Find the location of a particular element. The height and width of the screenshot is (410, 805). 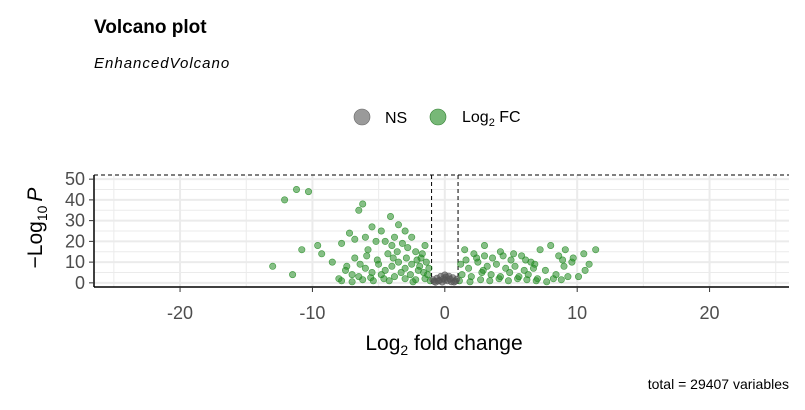

x-tick-label: 0 is located at coordinates (445, 313).